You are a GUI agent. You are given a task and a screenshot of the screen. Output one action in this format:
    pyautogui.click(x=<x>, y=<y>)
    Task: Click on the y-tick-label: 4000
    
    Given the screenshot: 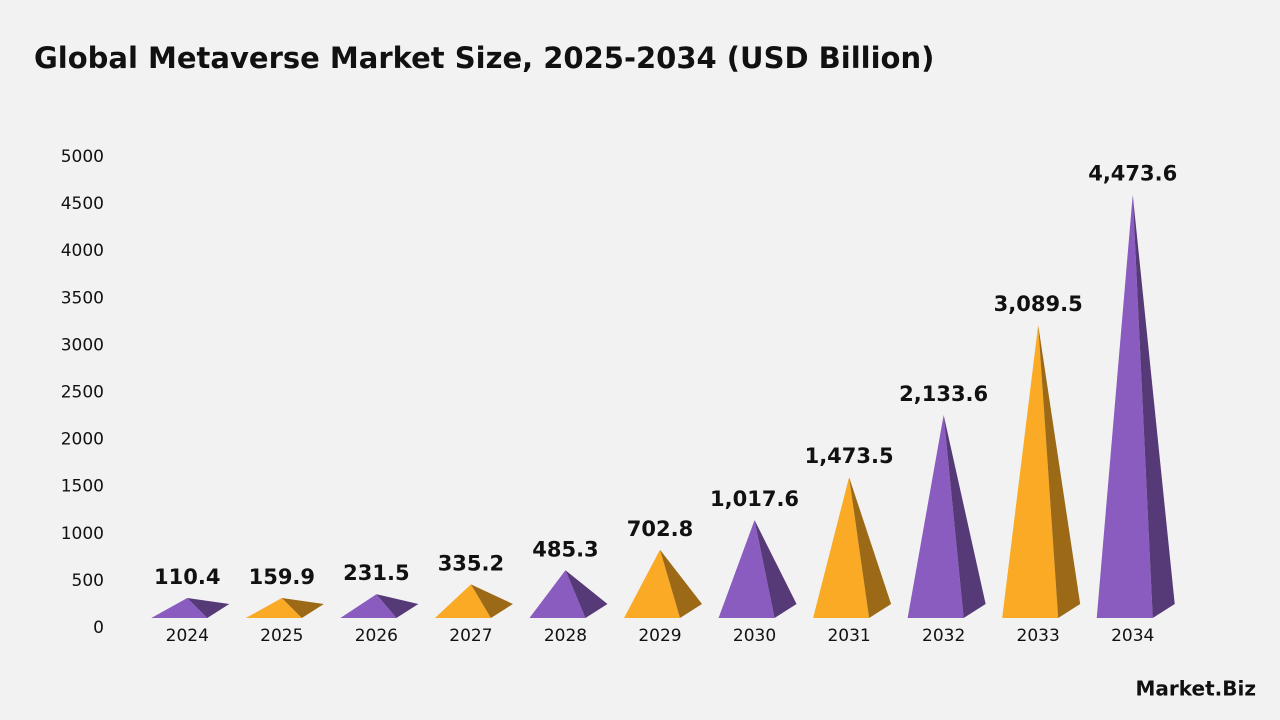 What is the action you would take?
    pyautogui.click(x=82, y=251)
    